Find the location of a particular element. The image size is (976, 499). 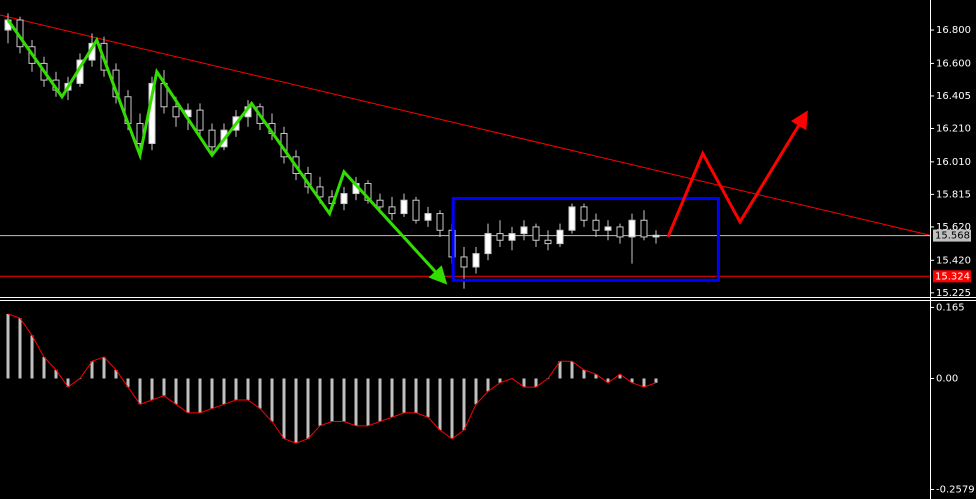

y-tick-label: 15.815 is located at coordinates (953, 194).